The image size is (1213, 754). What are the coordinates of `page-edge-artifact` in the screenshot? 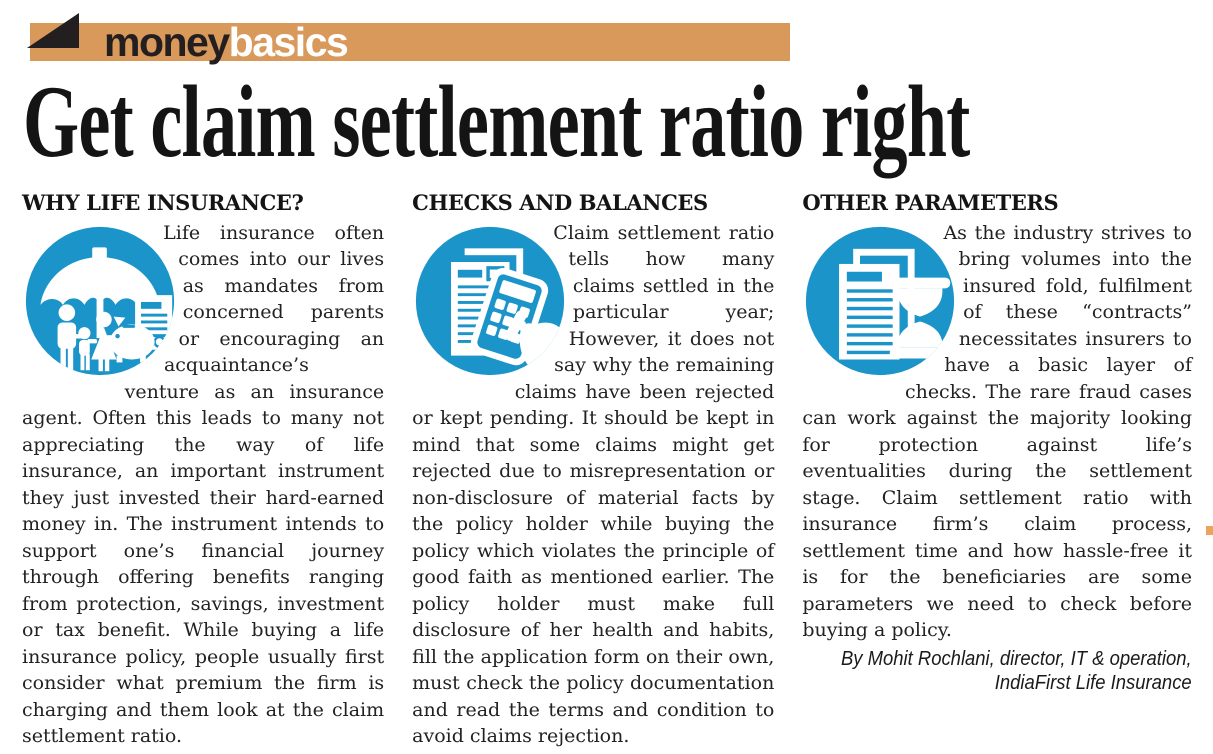 It's located at (1209, 530).